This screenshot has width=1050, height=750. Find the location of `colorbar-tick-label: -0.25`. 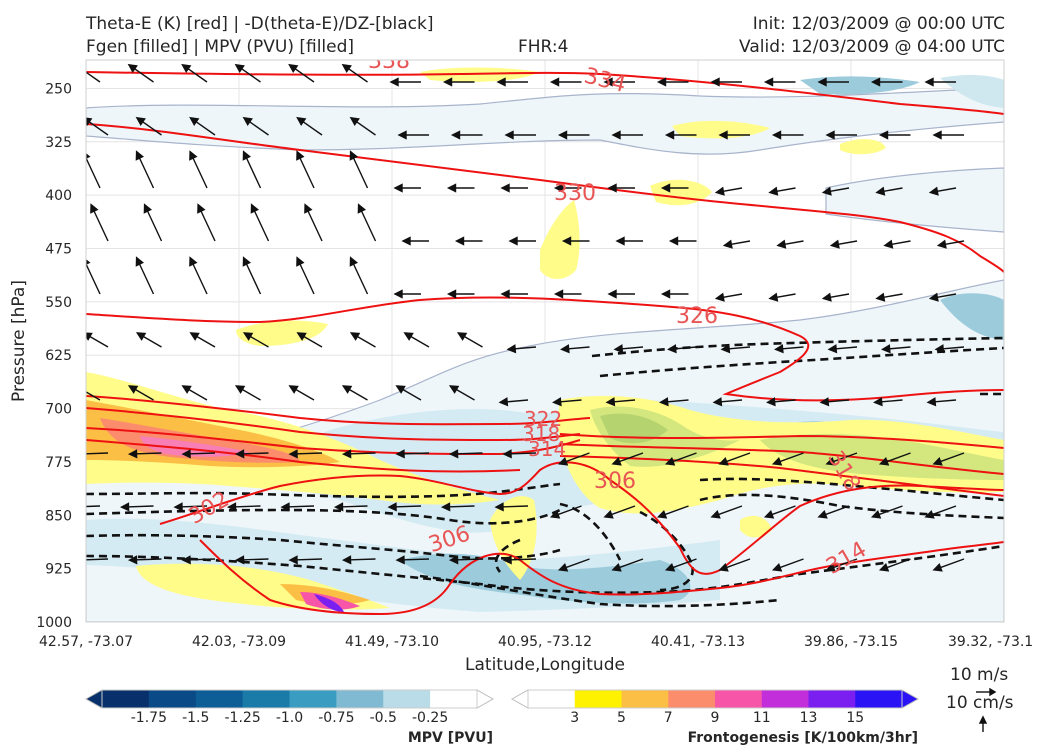

colorbar-tick-label: -0.25 is located at coordinates (430, 718).